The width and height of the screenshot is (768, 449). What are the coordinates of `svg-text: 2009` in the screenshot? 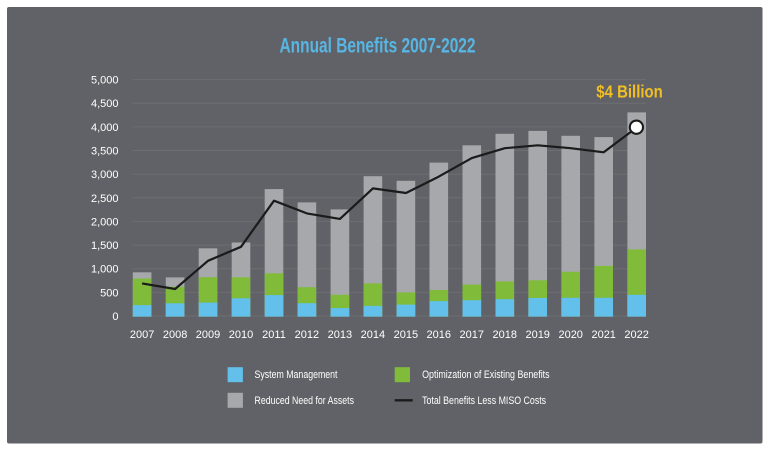 It's located at (208, 335).